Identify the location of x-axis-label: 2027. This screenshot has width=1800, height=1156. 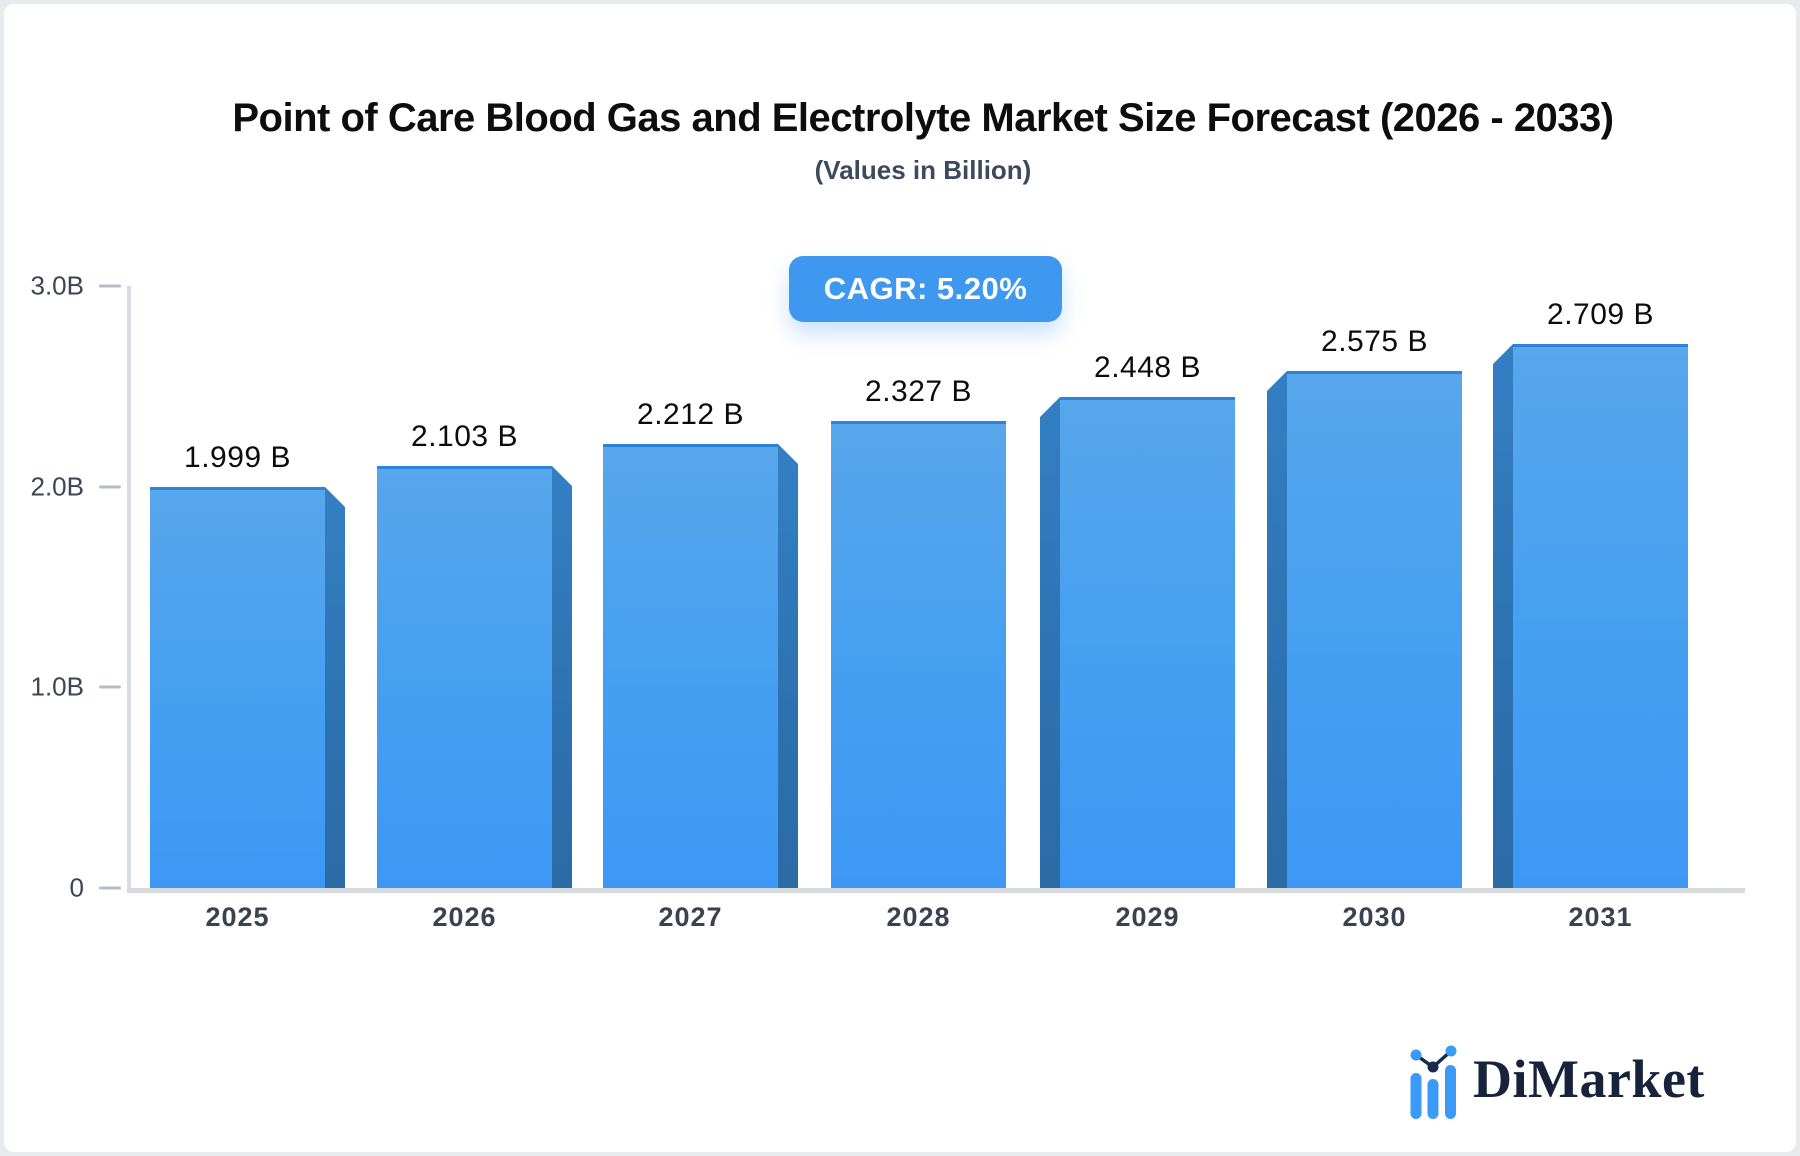
(690, 917).